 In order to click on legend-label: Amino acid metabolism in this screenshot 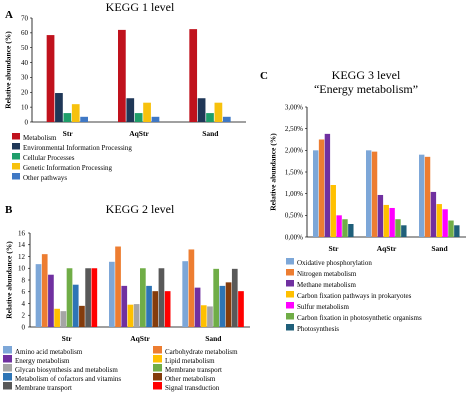, I will do `click(49, 352)`.